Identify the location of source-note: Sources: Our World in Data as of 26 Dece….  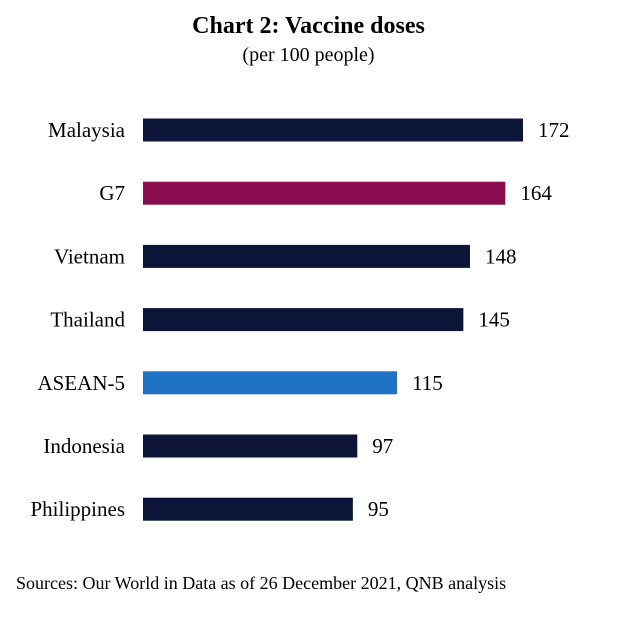
(261, 583).